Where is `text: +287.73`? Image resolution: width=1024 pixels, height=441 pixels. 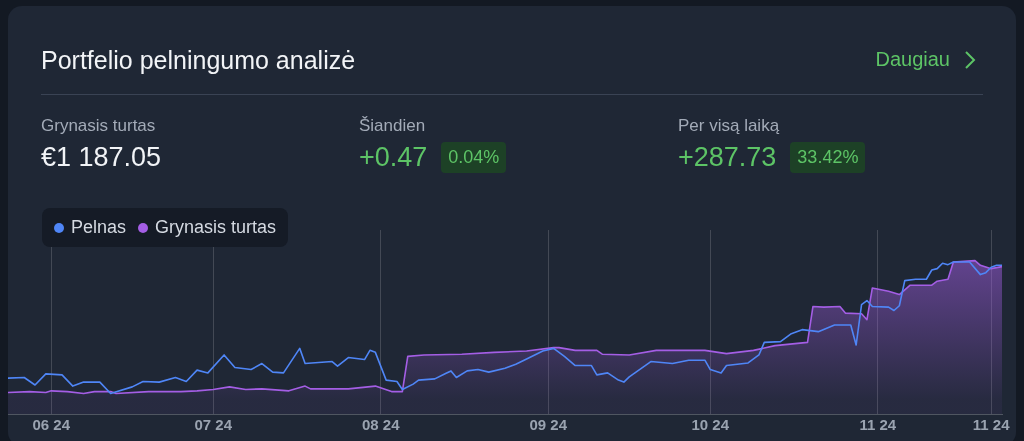
text: +287.73 is located at coordinates (727, 157).